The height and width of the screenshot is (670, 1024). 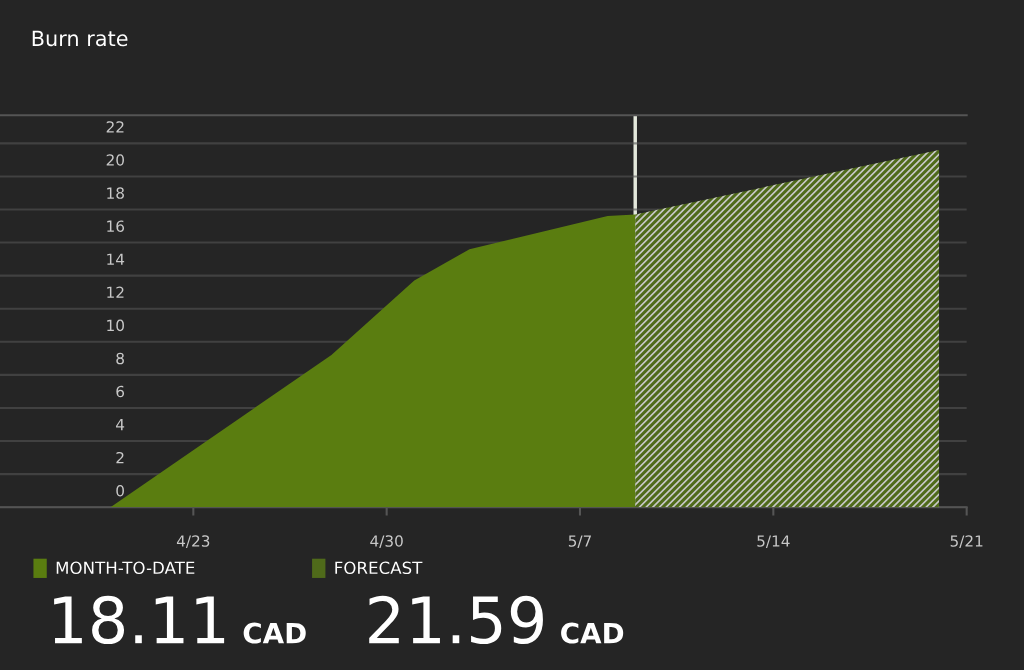 I want to click on y-tick-label: 2, so click(x=120, y=457).